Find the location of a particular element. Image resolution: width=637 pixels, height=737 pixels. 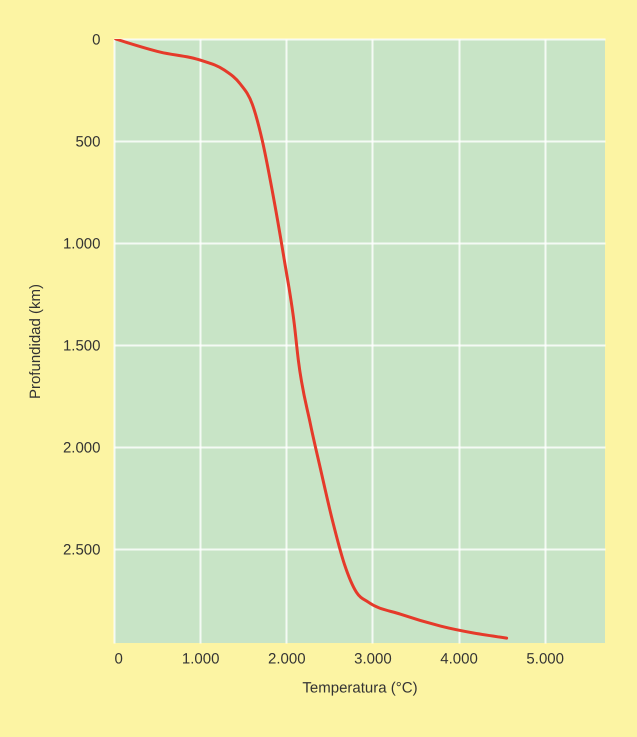

y-axis-title: Profundidad (km) is located at coordinates (35, 342).